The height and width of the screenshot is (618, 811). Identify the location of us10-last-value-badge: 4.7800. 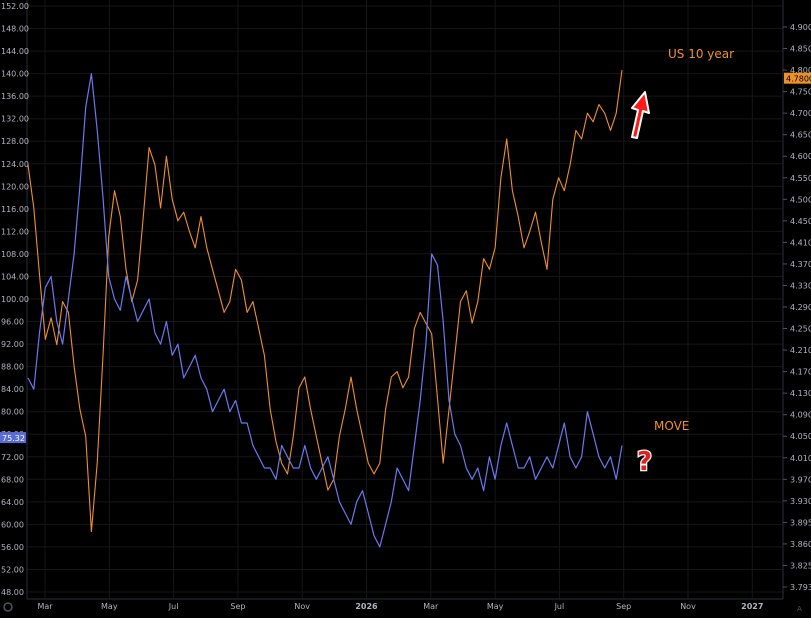
(797, 78).